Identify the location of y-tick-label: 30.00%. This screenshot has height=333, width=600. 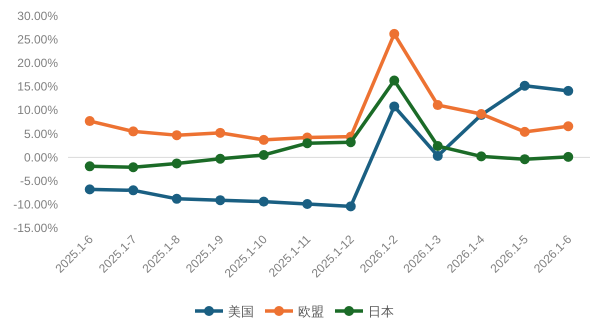
(37, 16).